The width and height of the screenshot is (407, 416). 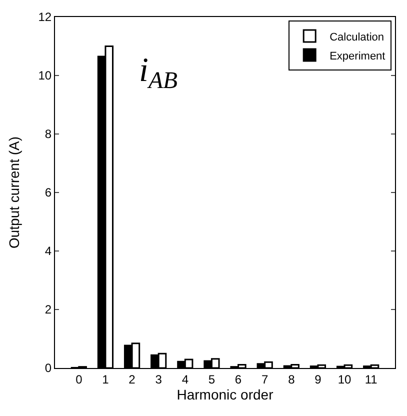 What do you see at coordinates (158, 379) in the screenshot?
I see `x-tick-label: 3` at bounding box center [158, 379].